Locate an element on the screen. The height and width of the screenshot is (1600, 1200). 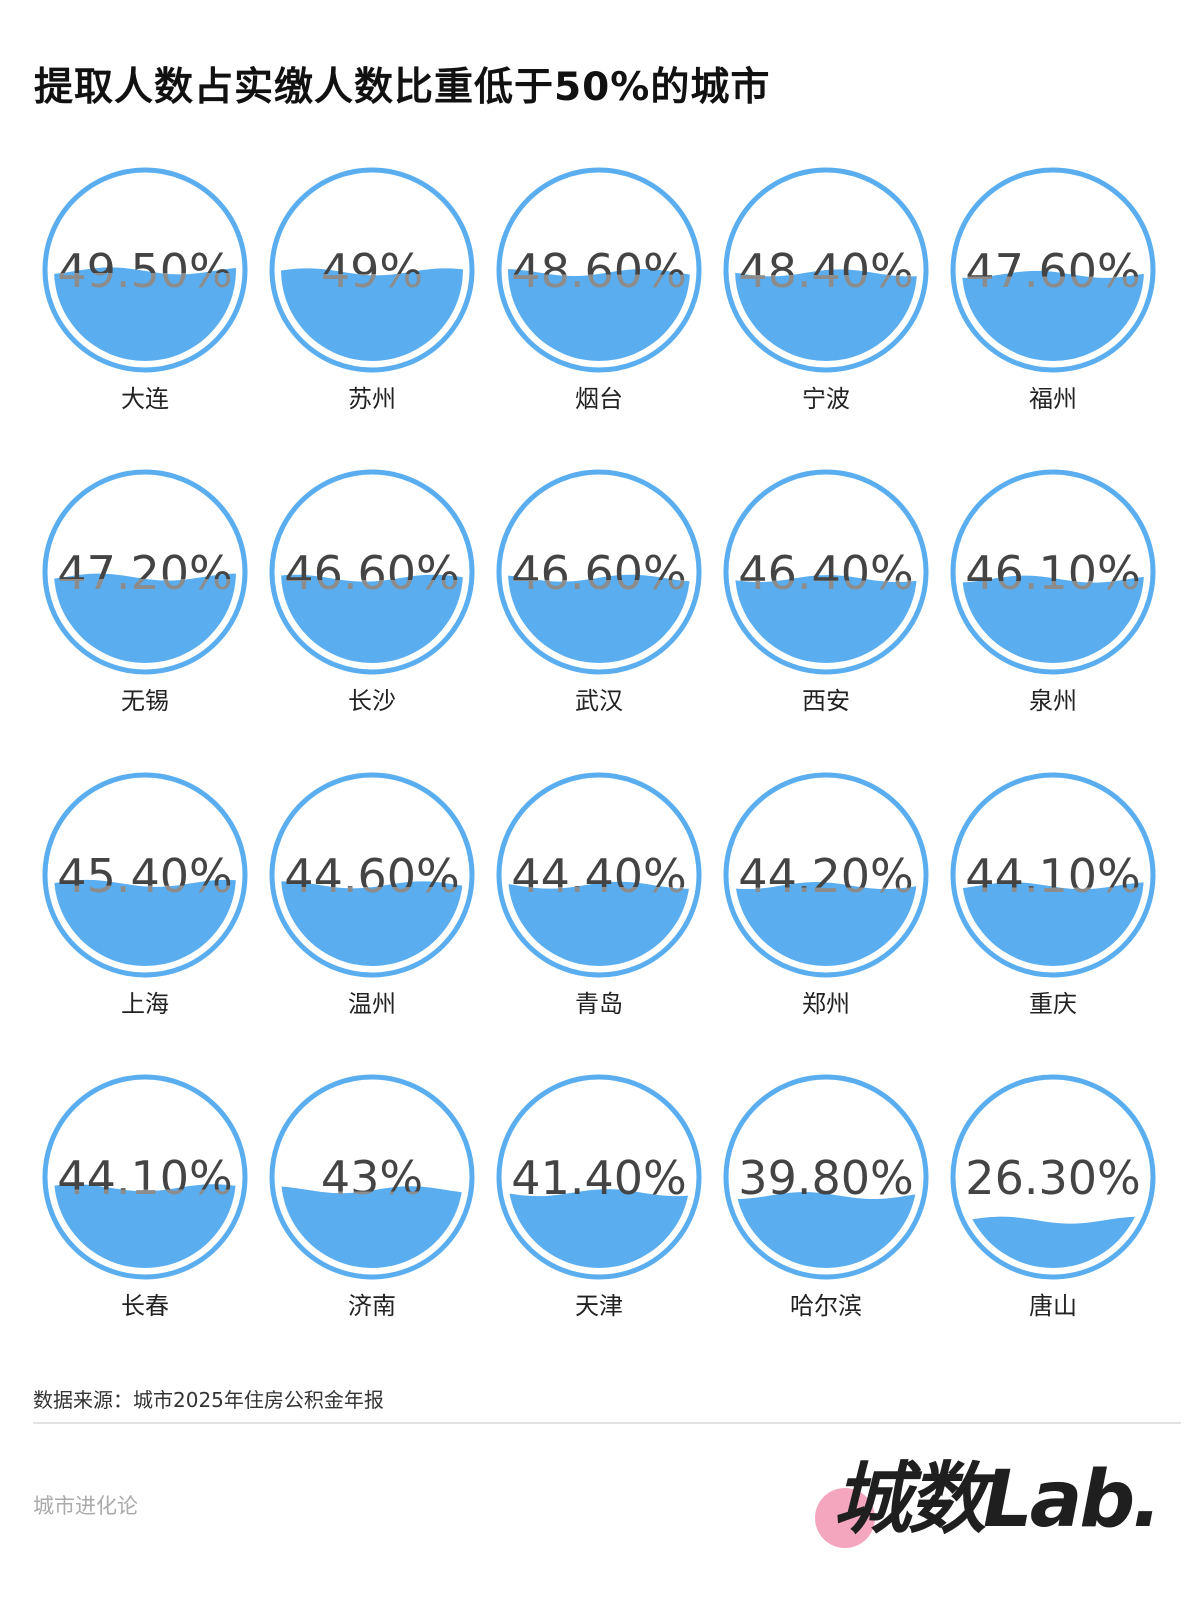
city-label: 温州 is located at coordinates (372, 1004).